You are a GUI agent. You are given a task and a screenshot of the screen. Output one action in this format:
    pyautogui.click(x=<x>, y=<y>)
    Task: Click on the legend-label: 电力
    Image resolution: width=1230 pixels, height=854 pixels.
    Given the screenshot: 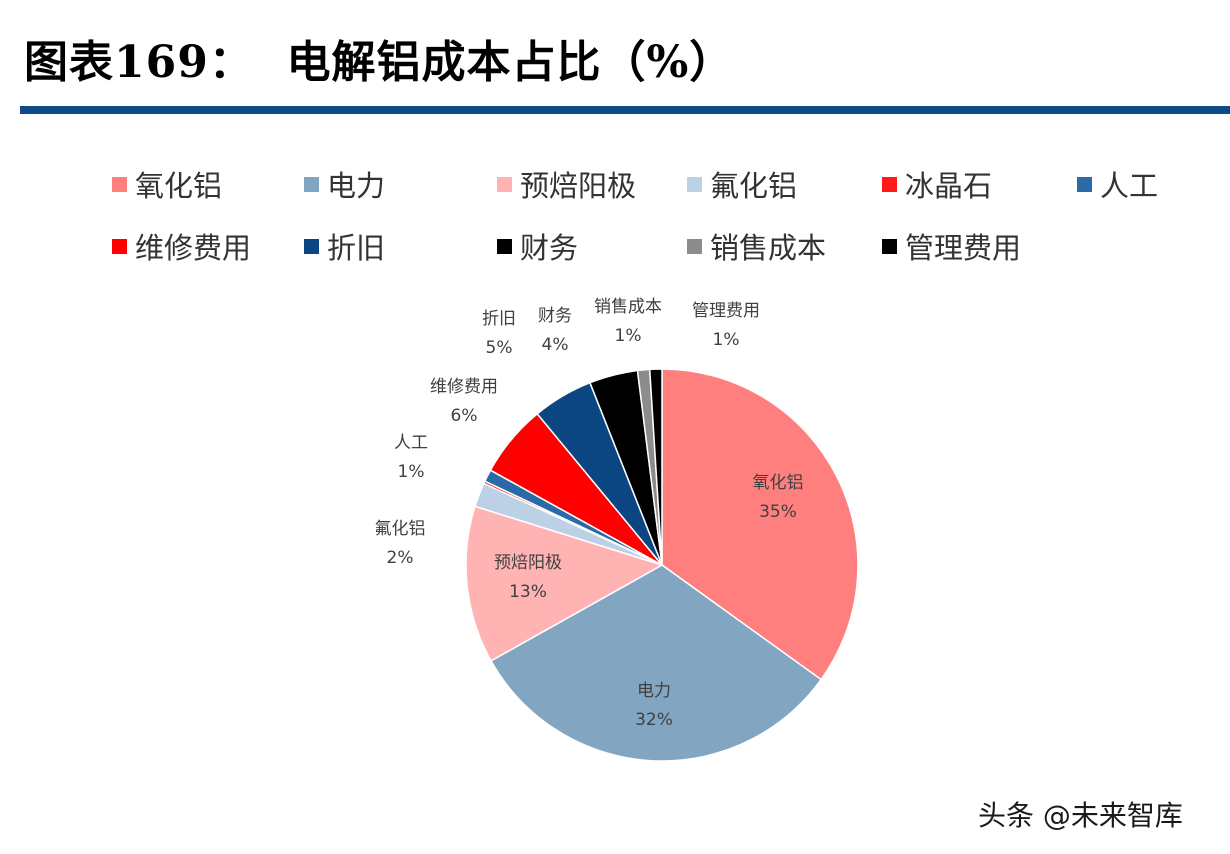 What is the action you would take?
    pyautogui.click(x=356, y=186)
    